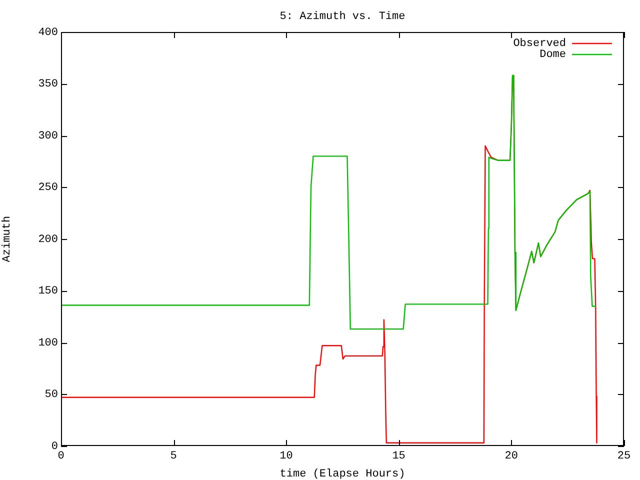 Image resolution: width=640 pixels, height=480 pixels. What do you see at coordinates (48, 343) in the screenshot?
I see `y-tick-label: 100` at bounding box center [48, 343].